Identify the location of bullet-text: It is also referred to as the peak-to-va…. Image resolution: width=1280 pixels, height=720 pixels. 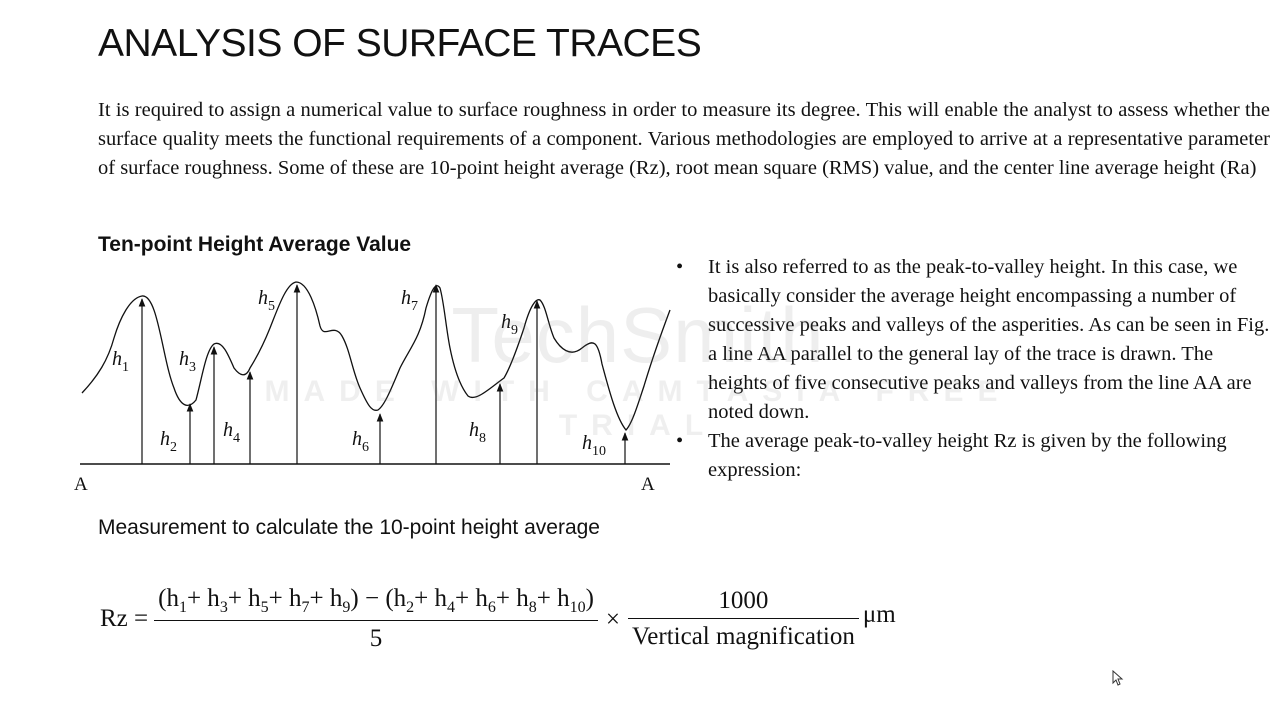
(989, 339).